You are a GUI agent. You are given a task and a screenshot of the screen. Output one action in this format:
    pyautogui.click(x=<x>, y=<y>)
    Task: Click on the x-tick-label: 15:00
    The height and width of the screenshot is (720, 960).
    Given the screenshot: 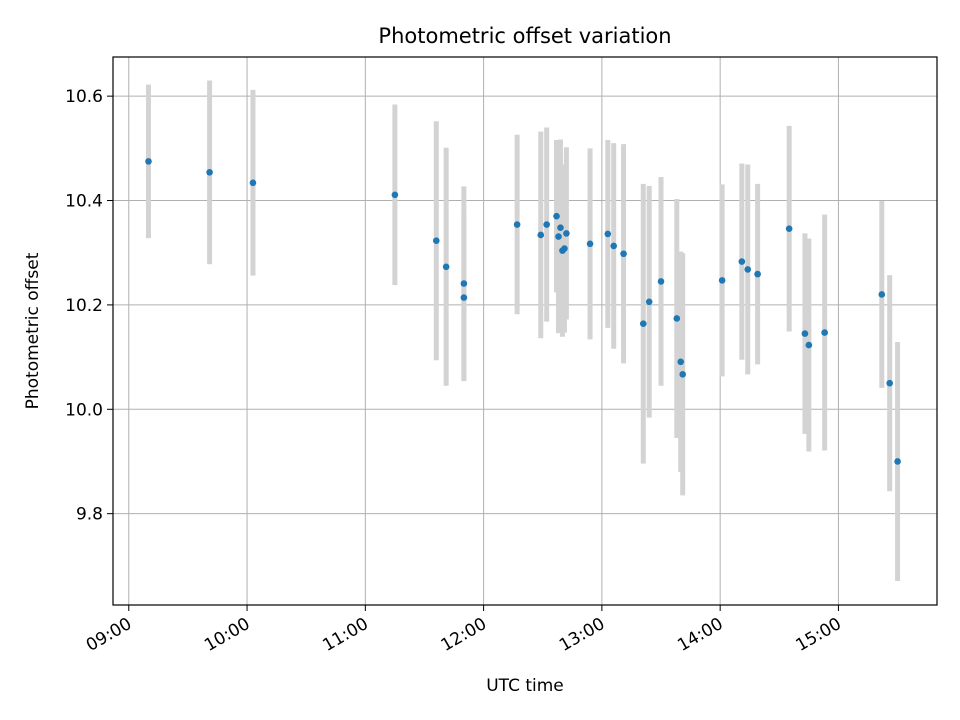 What is the action you would take?
    pyautogui.click(x=819, y=635)
    